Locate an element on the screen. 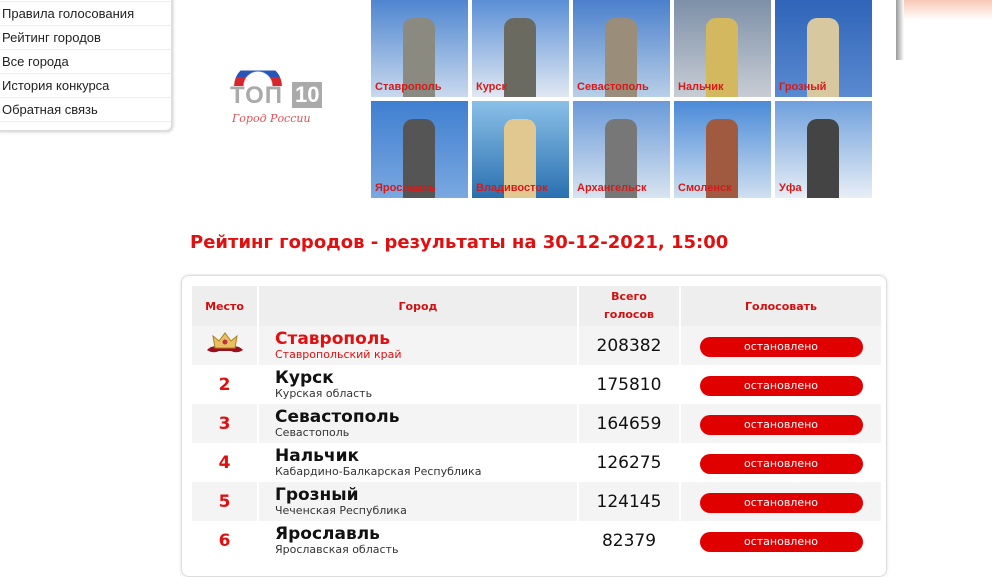  tile-label: Архангельск is located at coordinates (612, 188).